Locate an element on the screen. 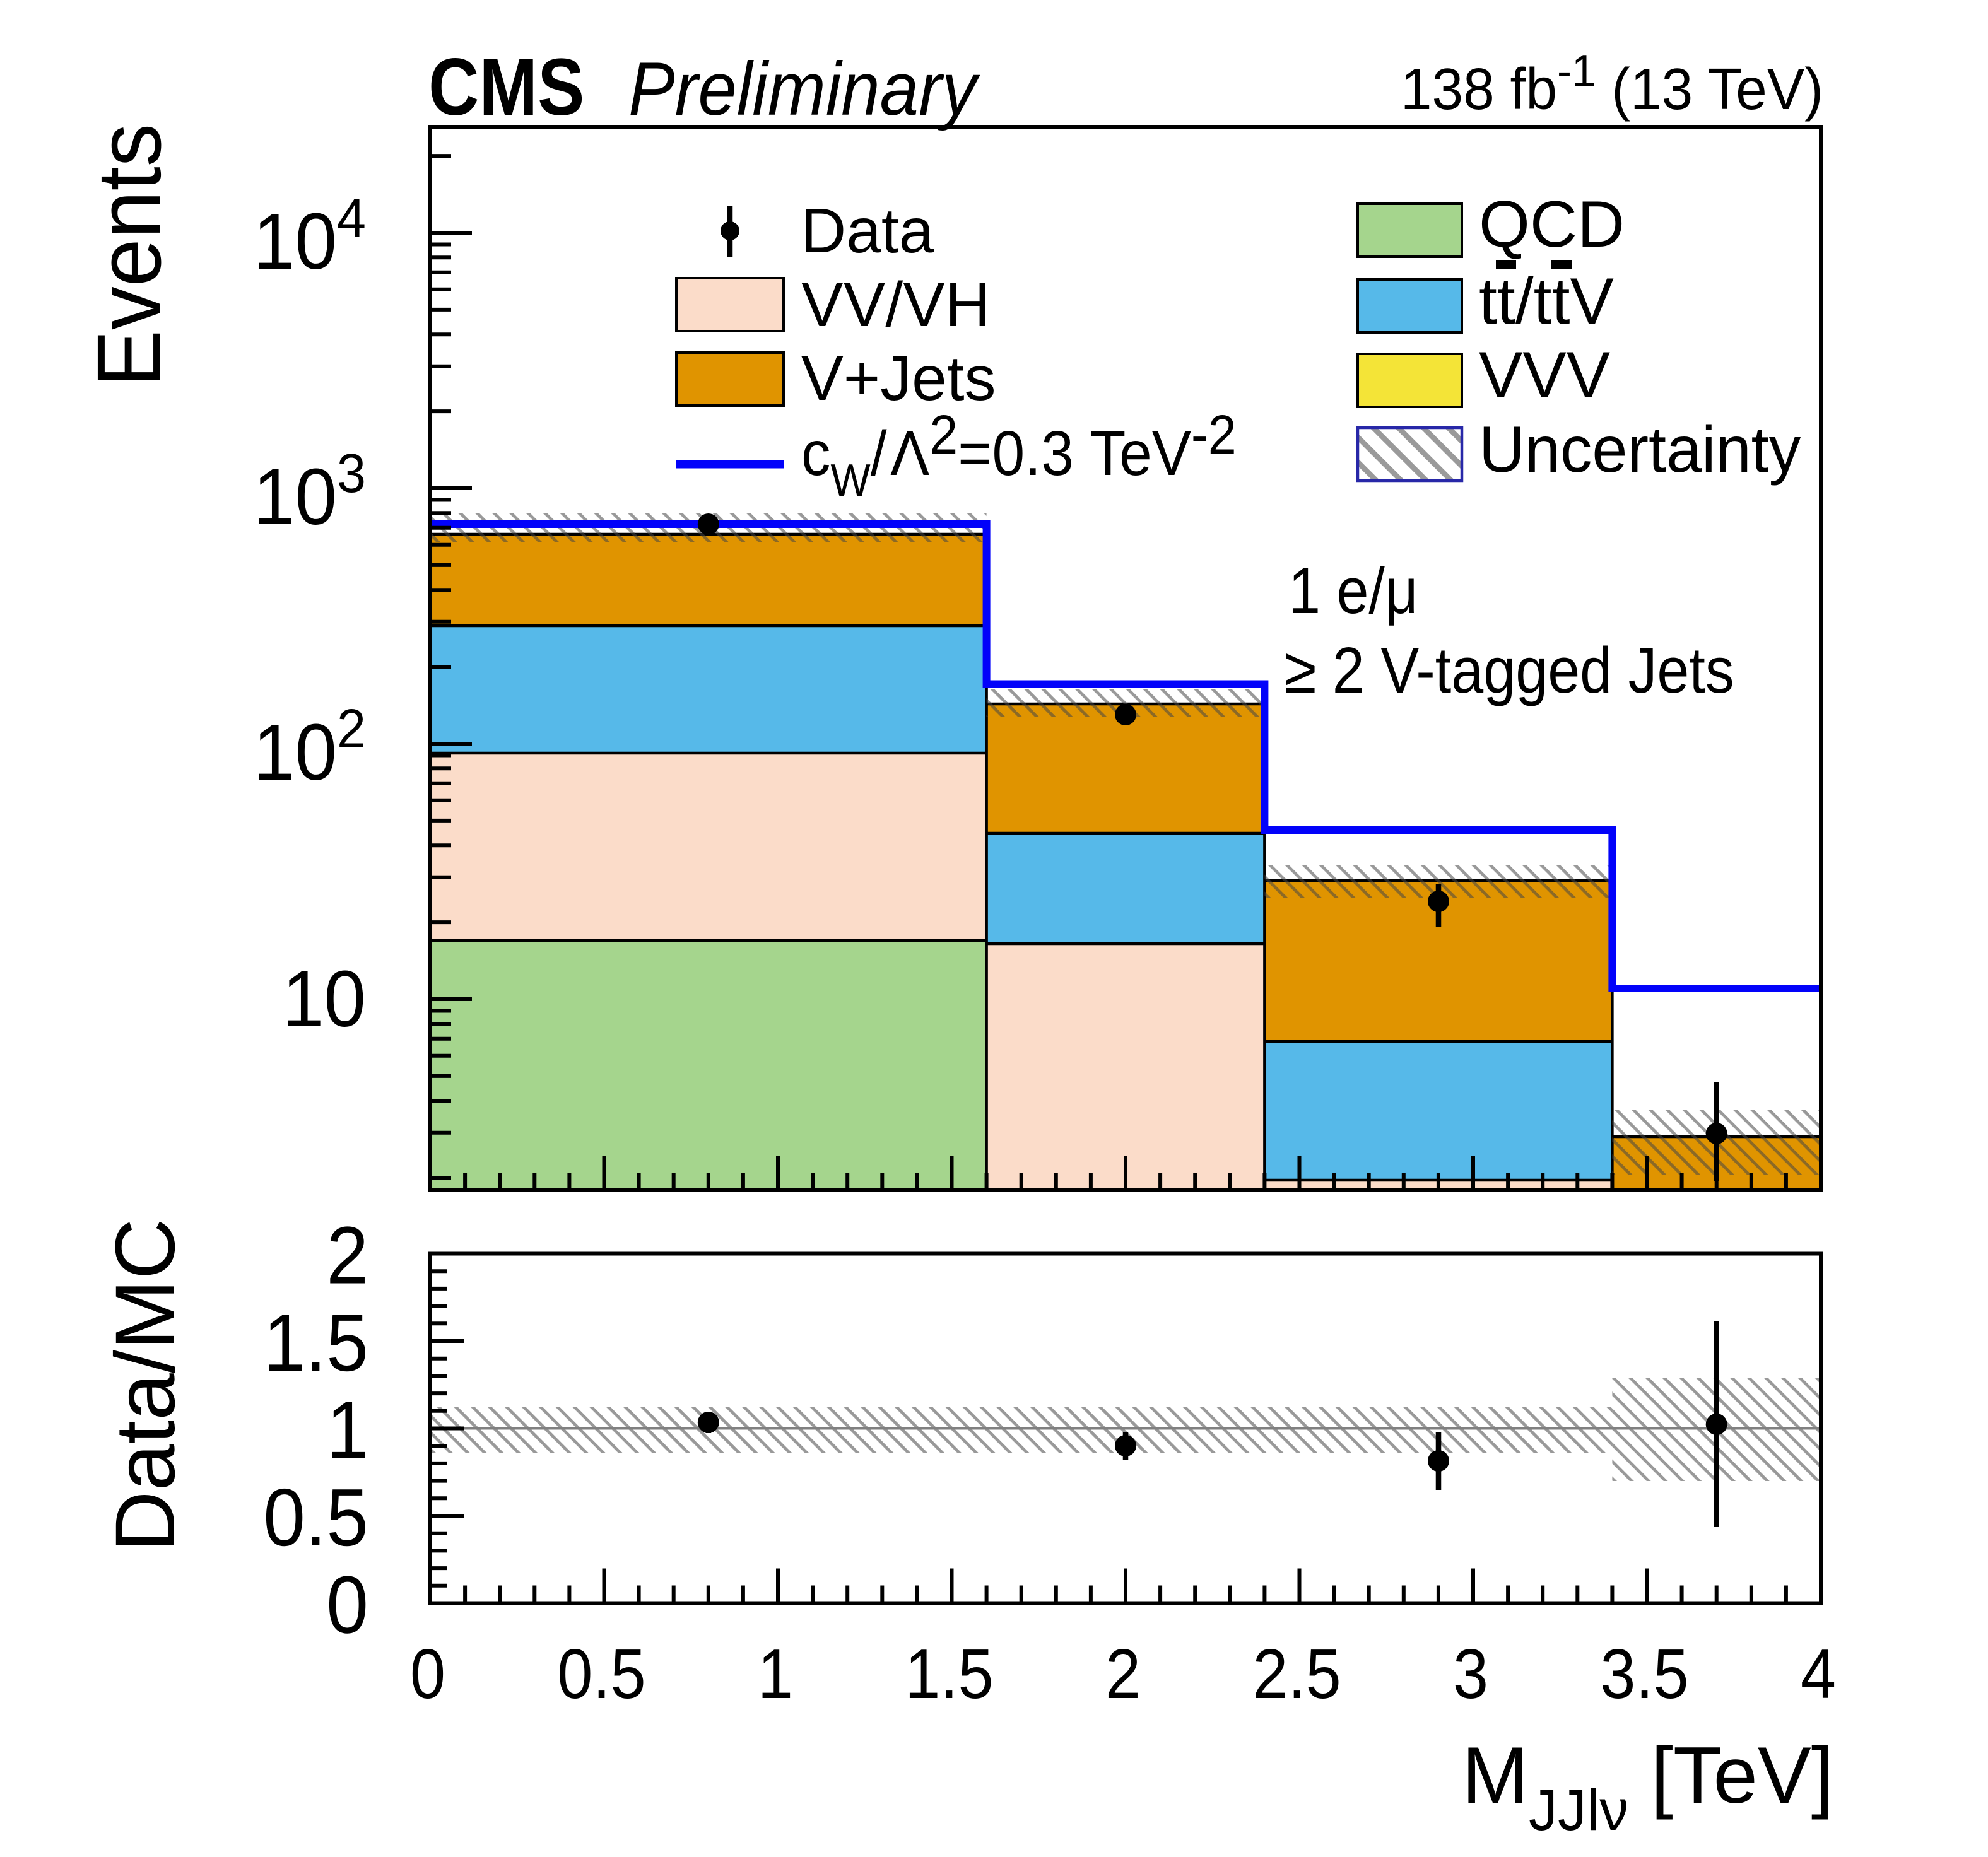 The image size is (1988, 1857). svg-text: VVV is located at coordinates (1544, 375).